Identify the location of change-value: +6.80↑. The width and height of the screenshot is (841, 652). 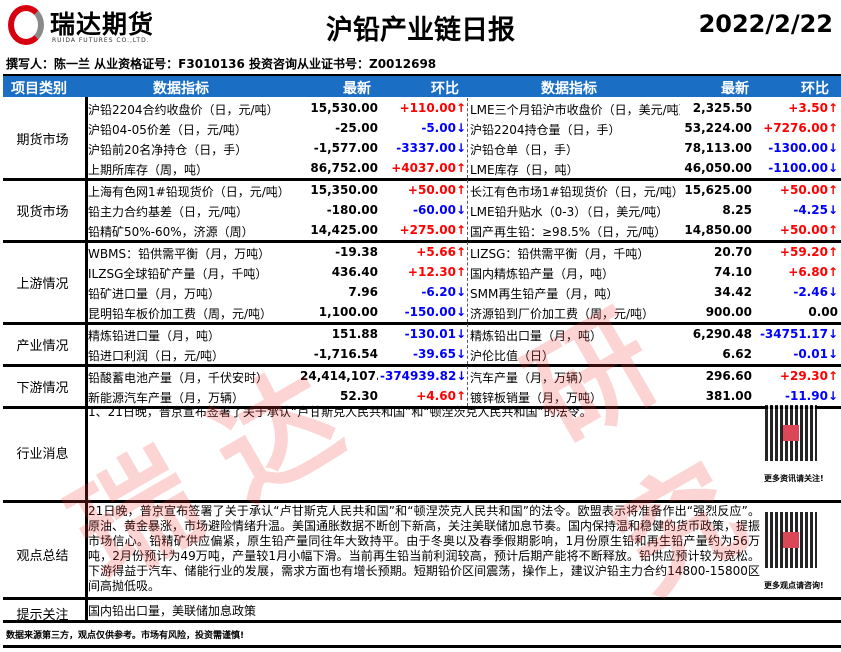
(813, 272).